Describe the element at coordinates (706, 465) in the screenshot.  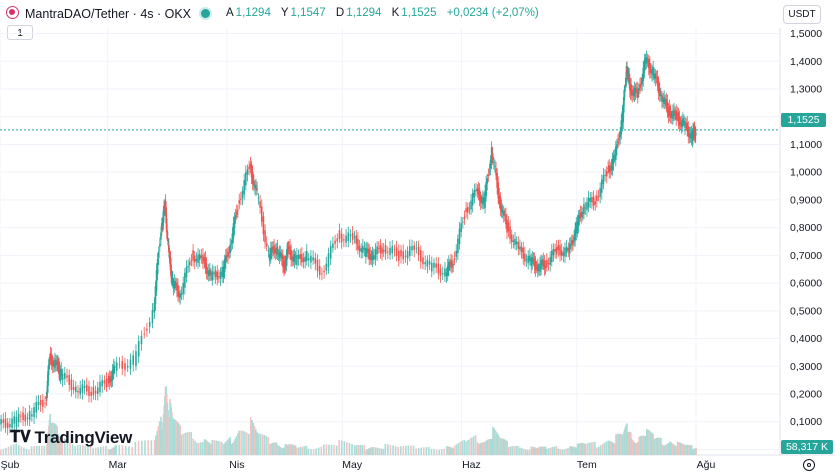
I see `time-tick-label: Ağu` at that location.